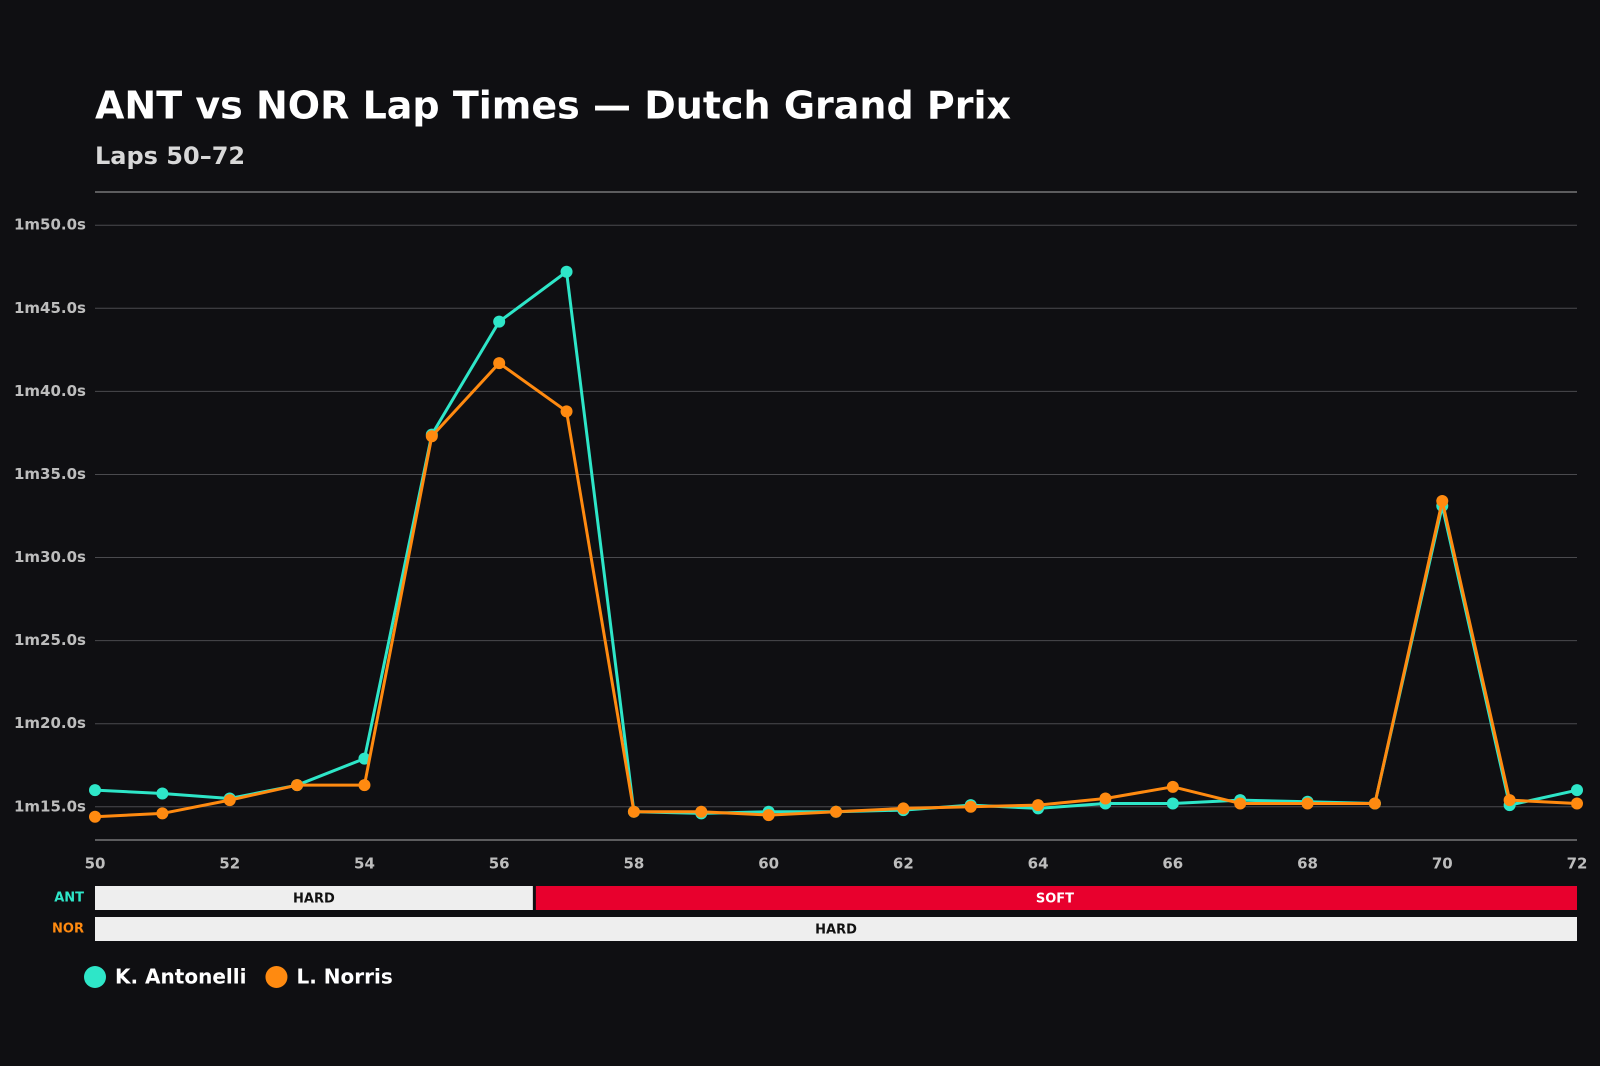 The width and height of the screenshot is (1600, 1066). I want to click on legend-label: K. Antonelli, so click(180, 977).